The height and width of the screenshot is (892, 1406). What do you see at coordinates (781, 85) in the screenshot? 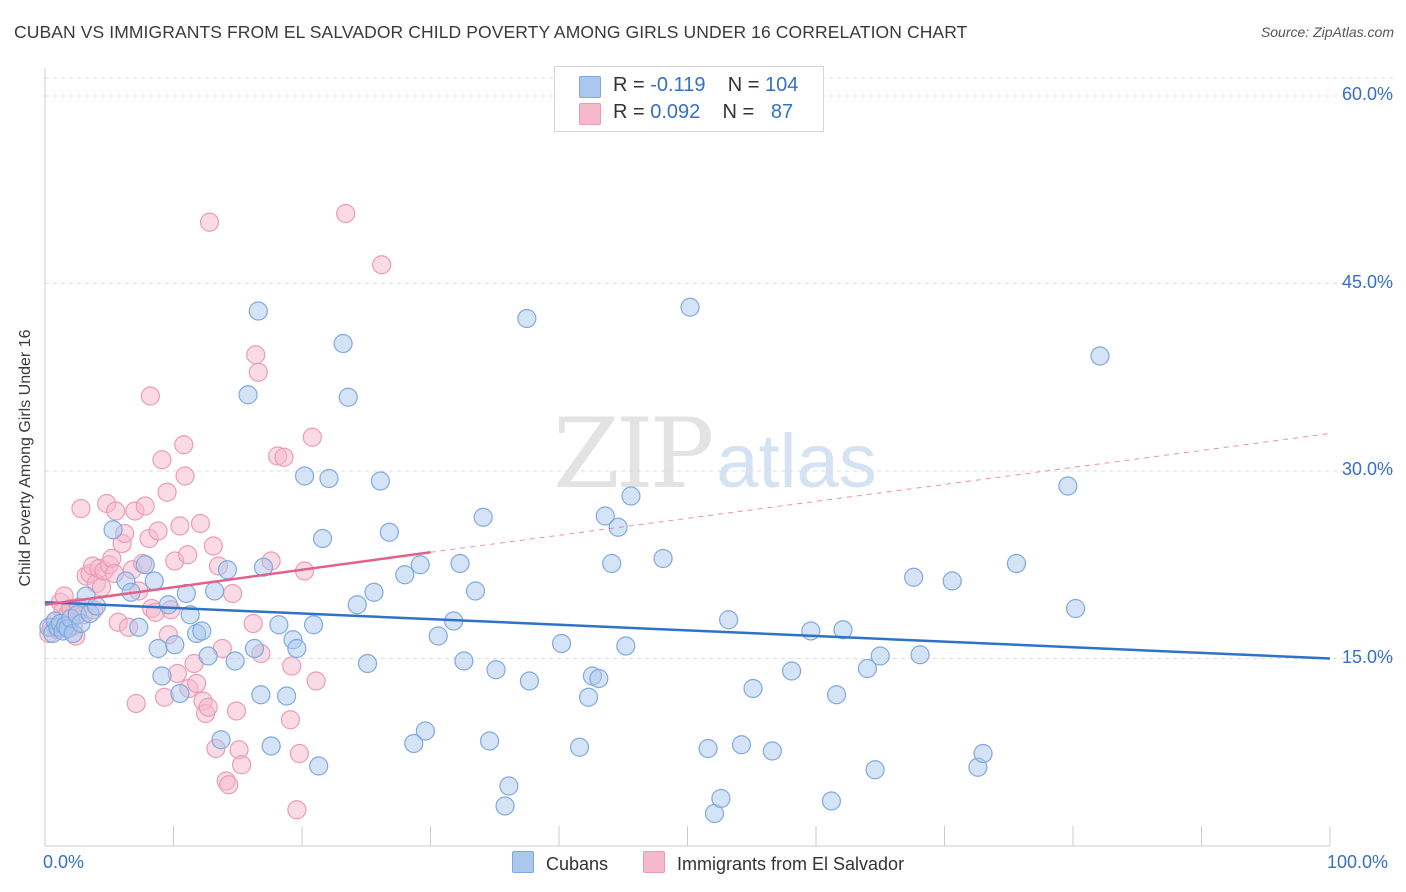
I see `n-value: 104` at bounding box center [781, 85].